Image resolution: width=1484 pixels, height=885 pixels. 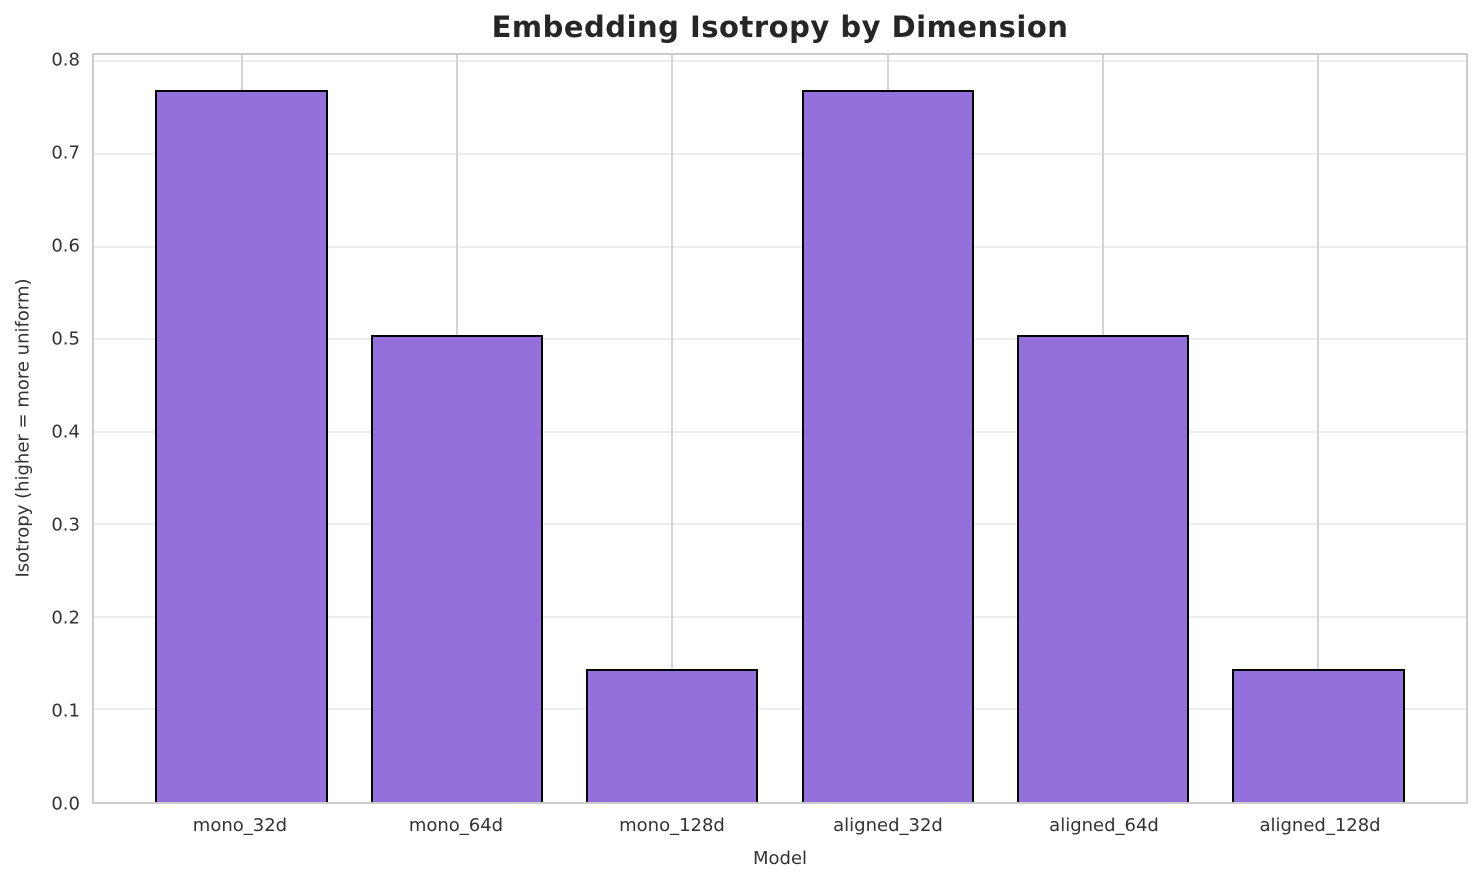 What do you see at coordinates (65, 525) in the screenshot?
I see `y-tick-label: 0.3` at bounding box center [65, 525].